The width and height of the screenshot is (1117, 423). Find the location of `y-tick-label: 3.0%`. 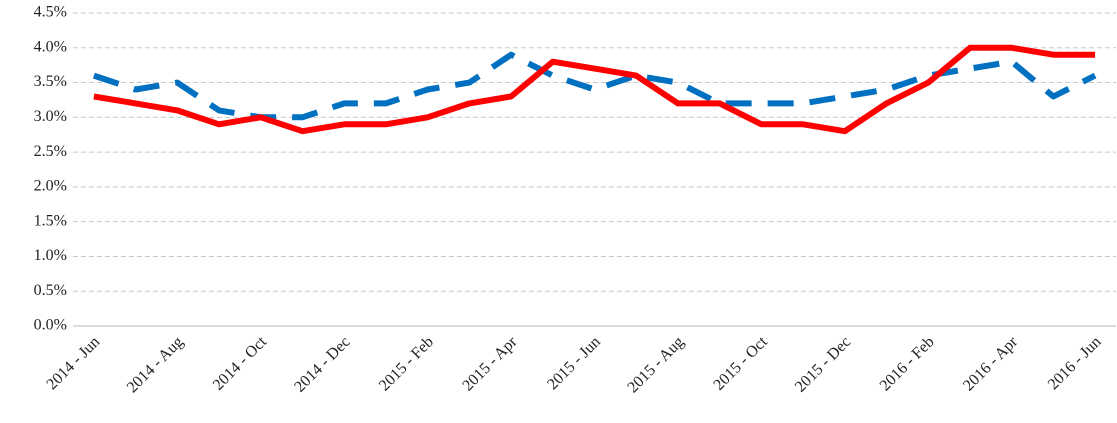

y-tick-label: 3.0% is located at coordinates (50, 116).